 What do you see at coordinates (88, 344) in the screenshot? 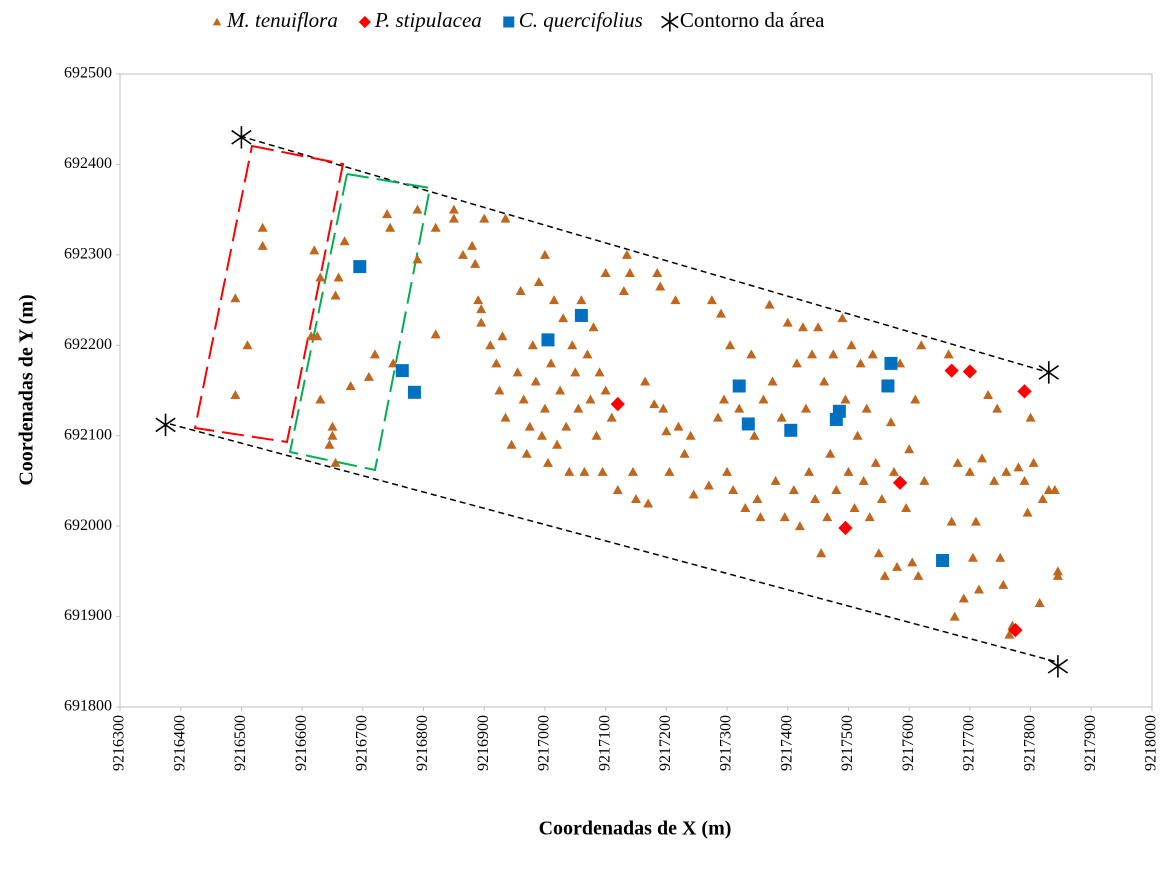
I see `y-tick-label: 692200` at bounding box center [88, 344].